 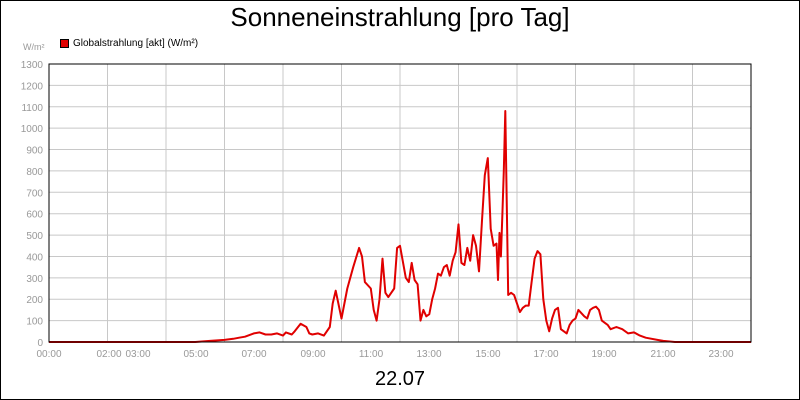 What do you see at coordinates (34, 193) in the screenshot?
I see `y-tick-label: 700` at bounding box center [34, 193].